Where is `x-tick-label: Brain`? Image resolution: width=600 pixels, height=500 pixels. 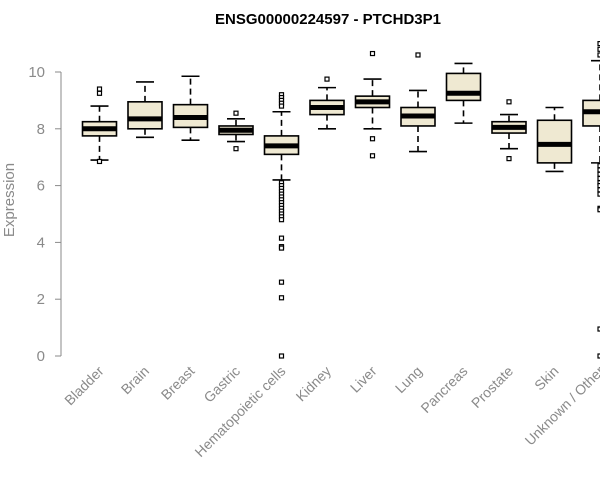
x-tick-label: Brain is located at coordinates (135, 380).